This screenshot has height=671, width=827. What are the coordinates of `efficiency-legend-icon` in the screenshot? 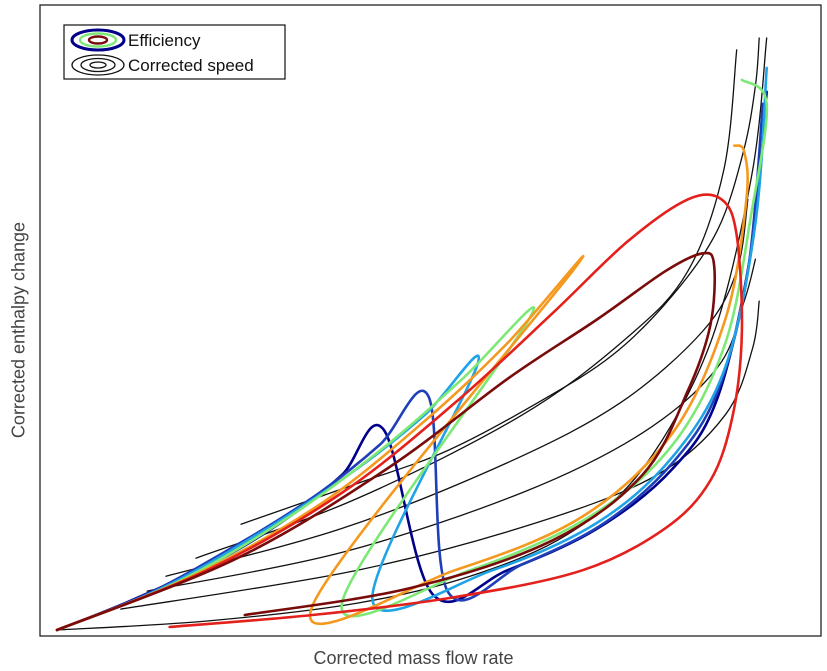 It's located at (98, 40).